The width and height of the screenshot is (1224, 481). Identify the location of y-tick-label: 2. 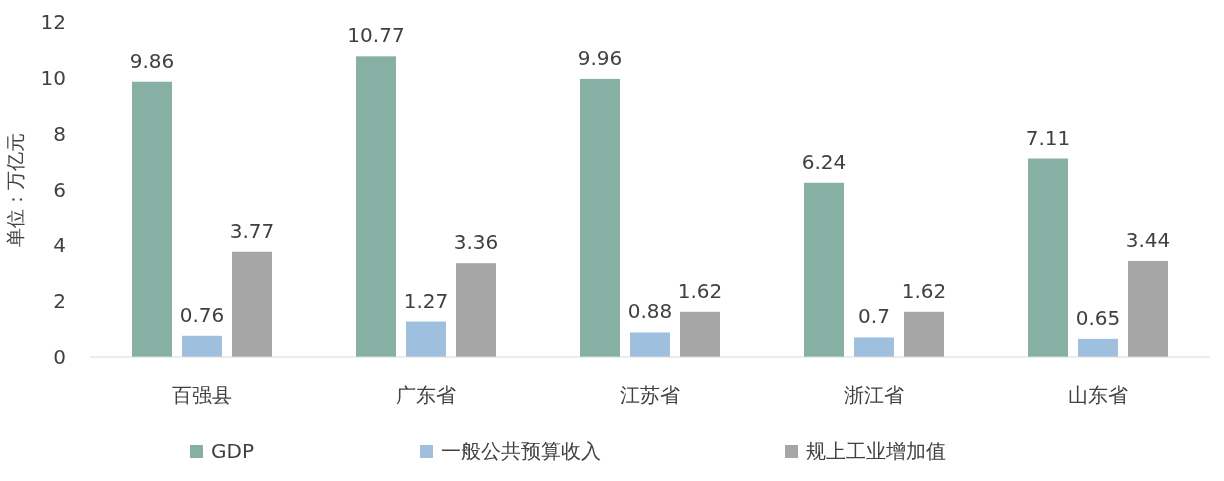
(59, 301).